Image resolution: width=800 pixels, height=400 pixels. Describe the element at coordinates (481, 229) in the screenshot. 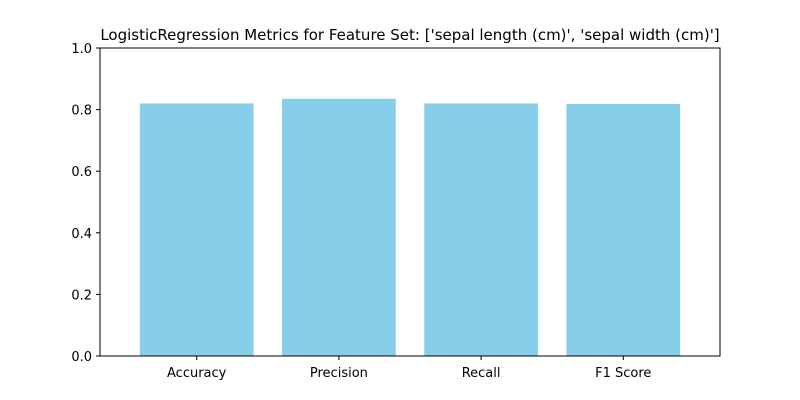

I see `bar-recall` at that location.